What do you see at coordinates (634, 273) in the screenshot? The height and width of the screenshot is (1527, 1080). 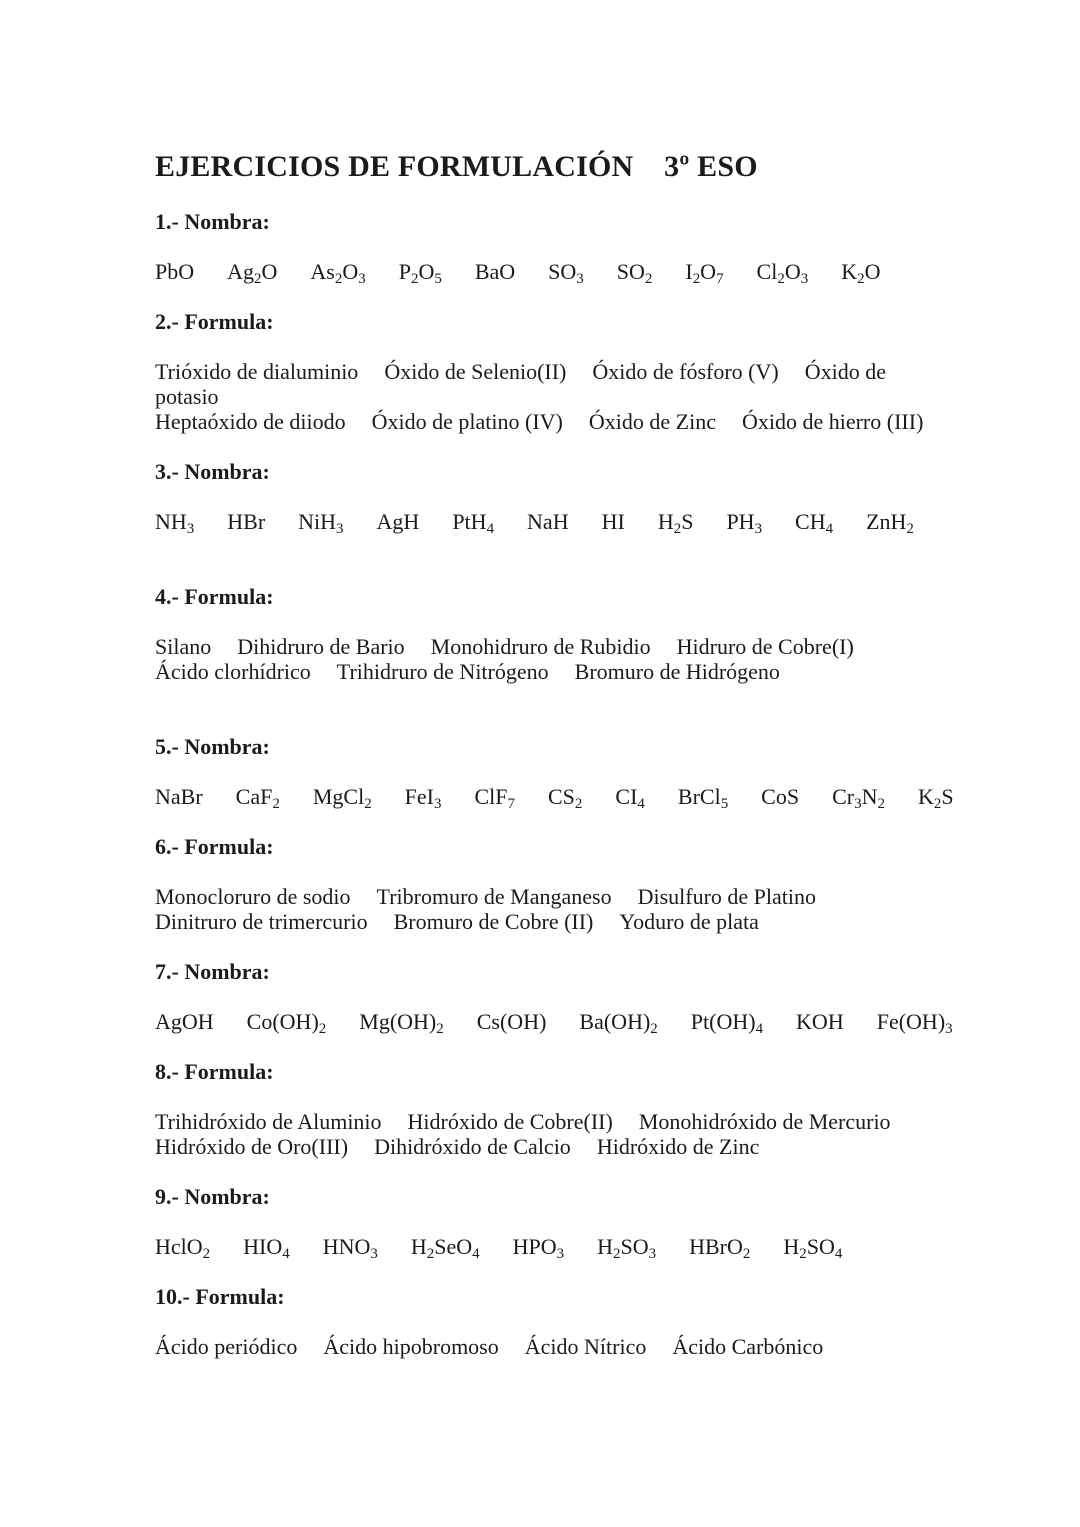 I see `chemical-formula: SO2` at bounding box center [634, 273].